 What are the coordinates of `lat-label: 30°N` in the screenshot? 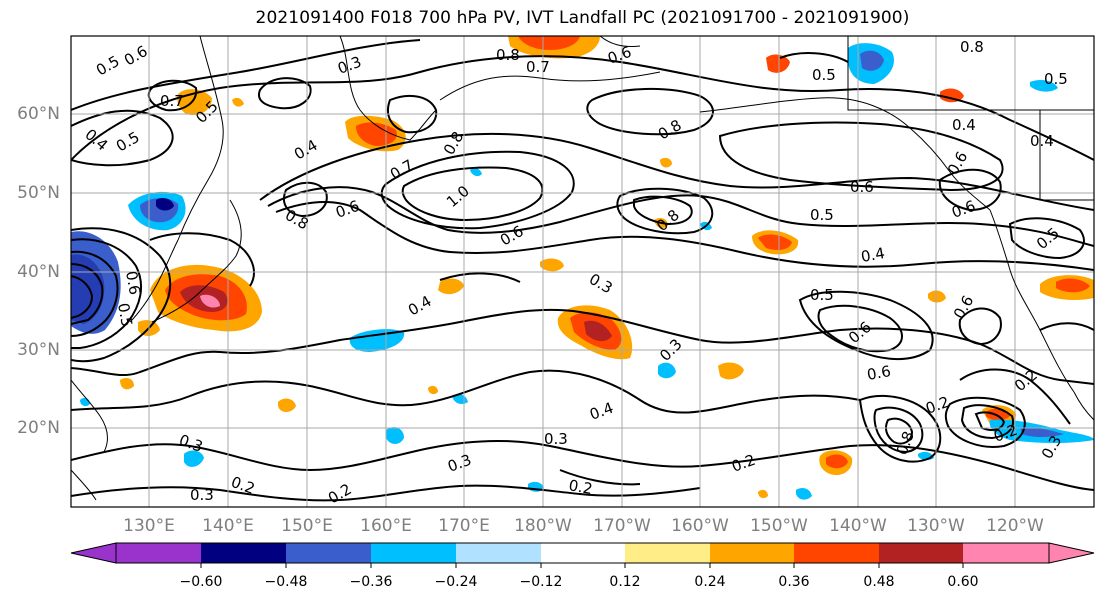 It's located at (38, 350).